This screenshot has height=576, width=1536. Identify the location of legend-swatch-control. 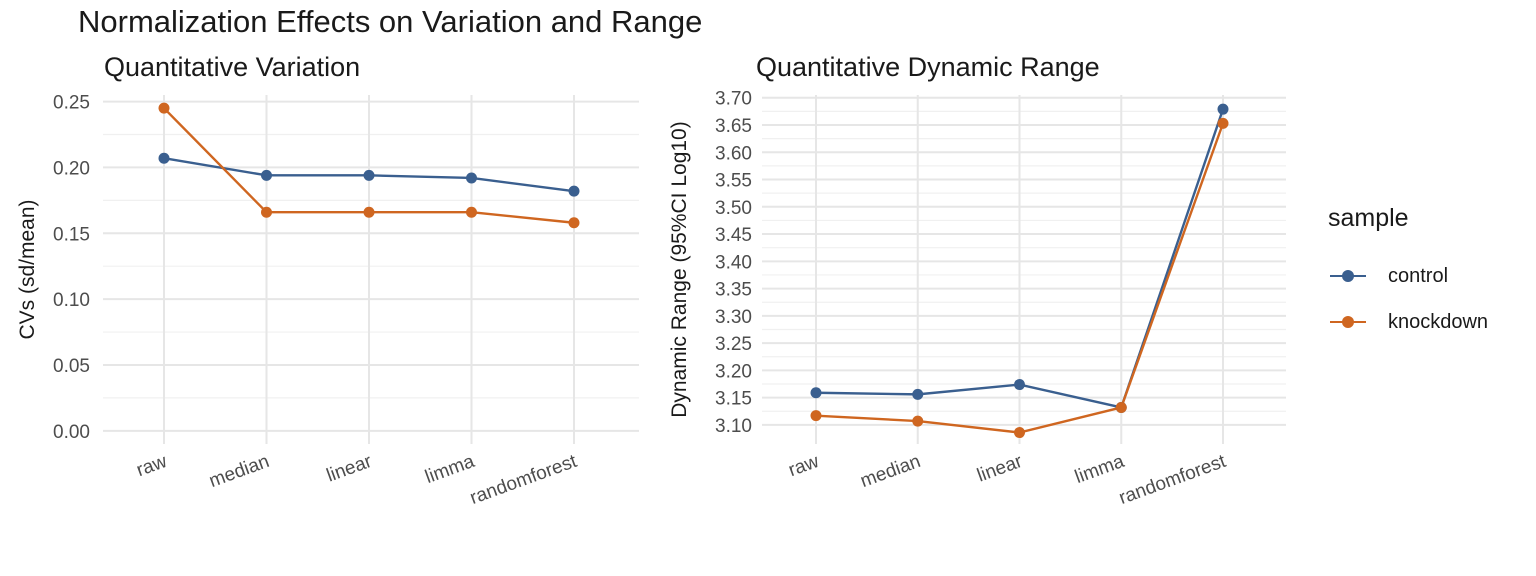
(1348, 276).